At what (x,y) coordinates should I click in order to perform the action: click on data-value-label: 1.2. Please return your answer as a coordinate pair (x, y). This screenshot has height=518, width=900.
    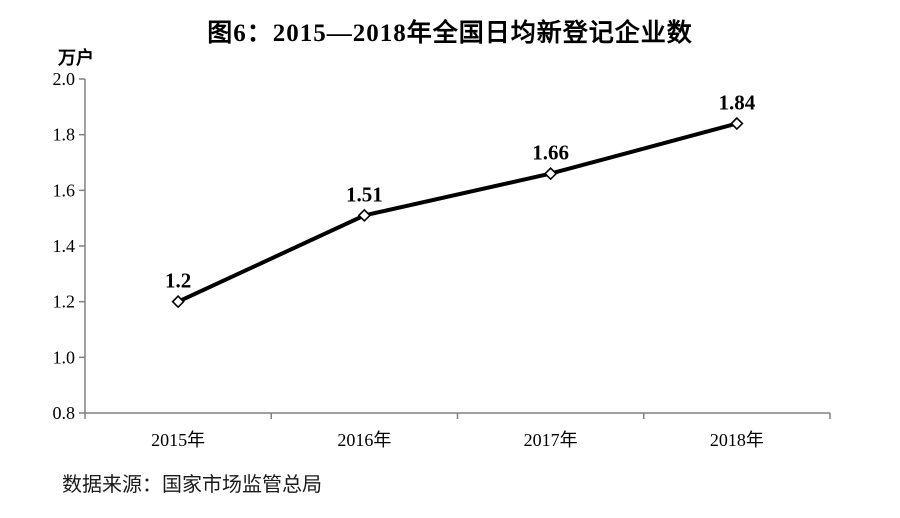
    Looking at the image, I should click on (178, 281).